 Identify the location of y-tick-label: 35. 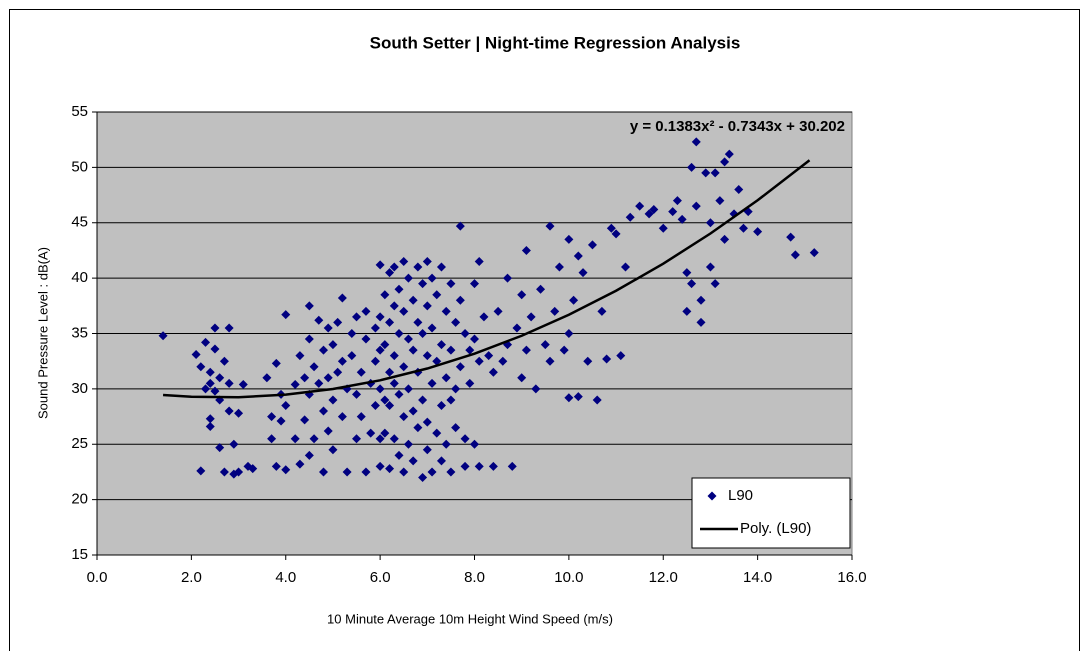
(79, 332).